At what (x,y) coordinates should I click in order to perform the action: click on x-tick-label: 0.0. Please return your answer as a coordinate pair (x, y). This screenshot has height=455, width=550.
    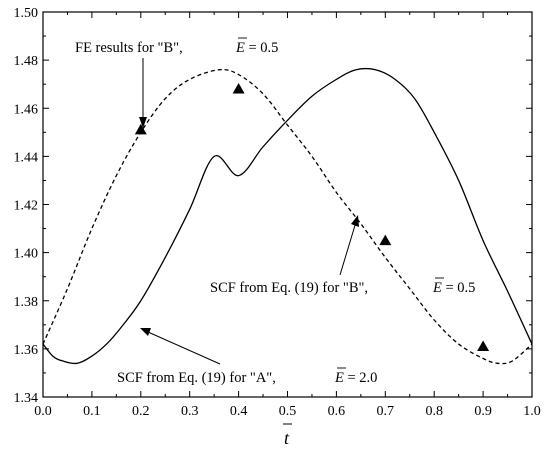
    Looking at the image, I should click on (43, 411).